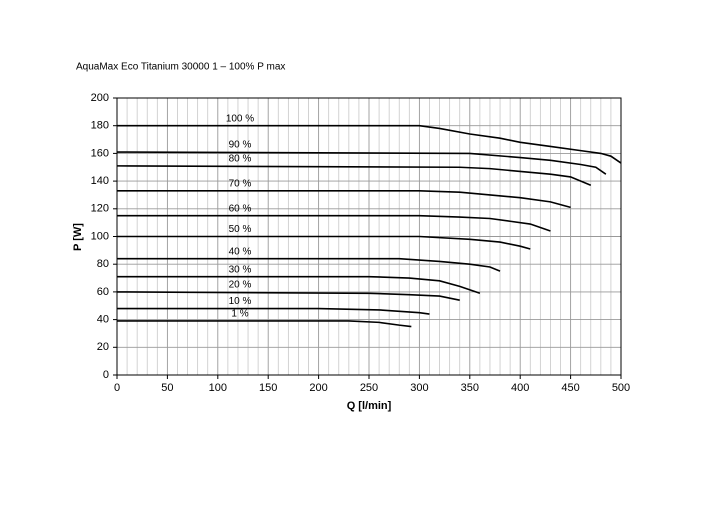  Describe the element at coordinates (520, 388) in the screenshot. I see `x-tick-label: 400` at that location.